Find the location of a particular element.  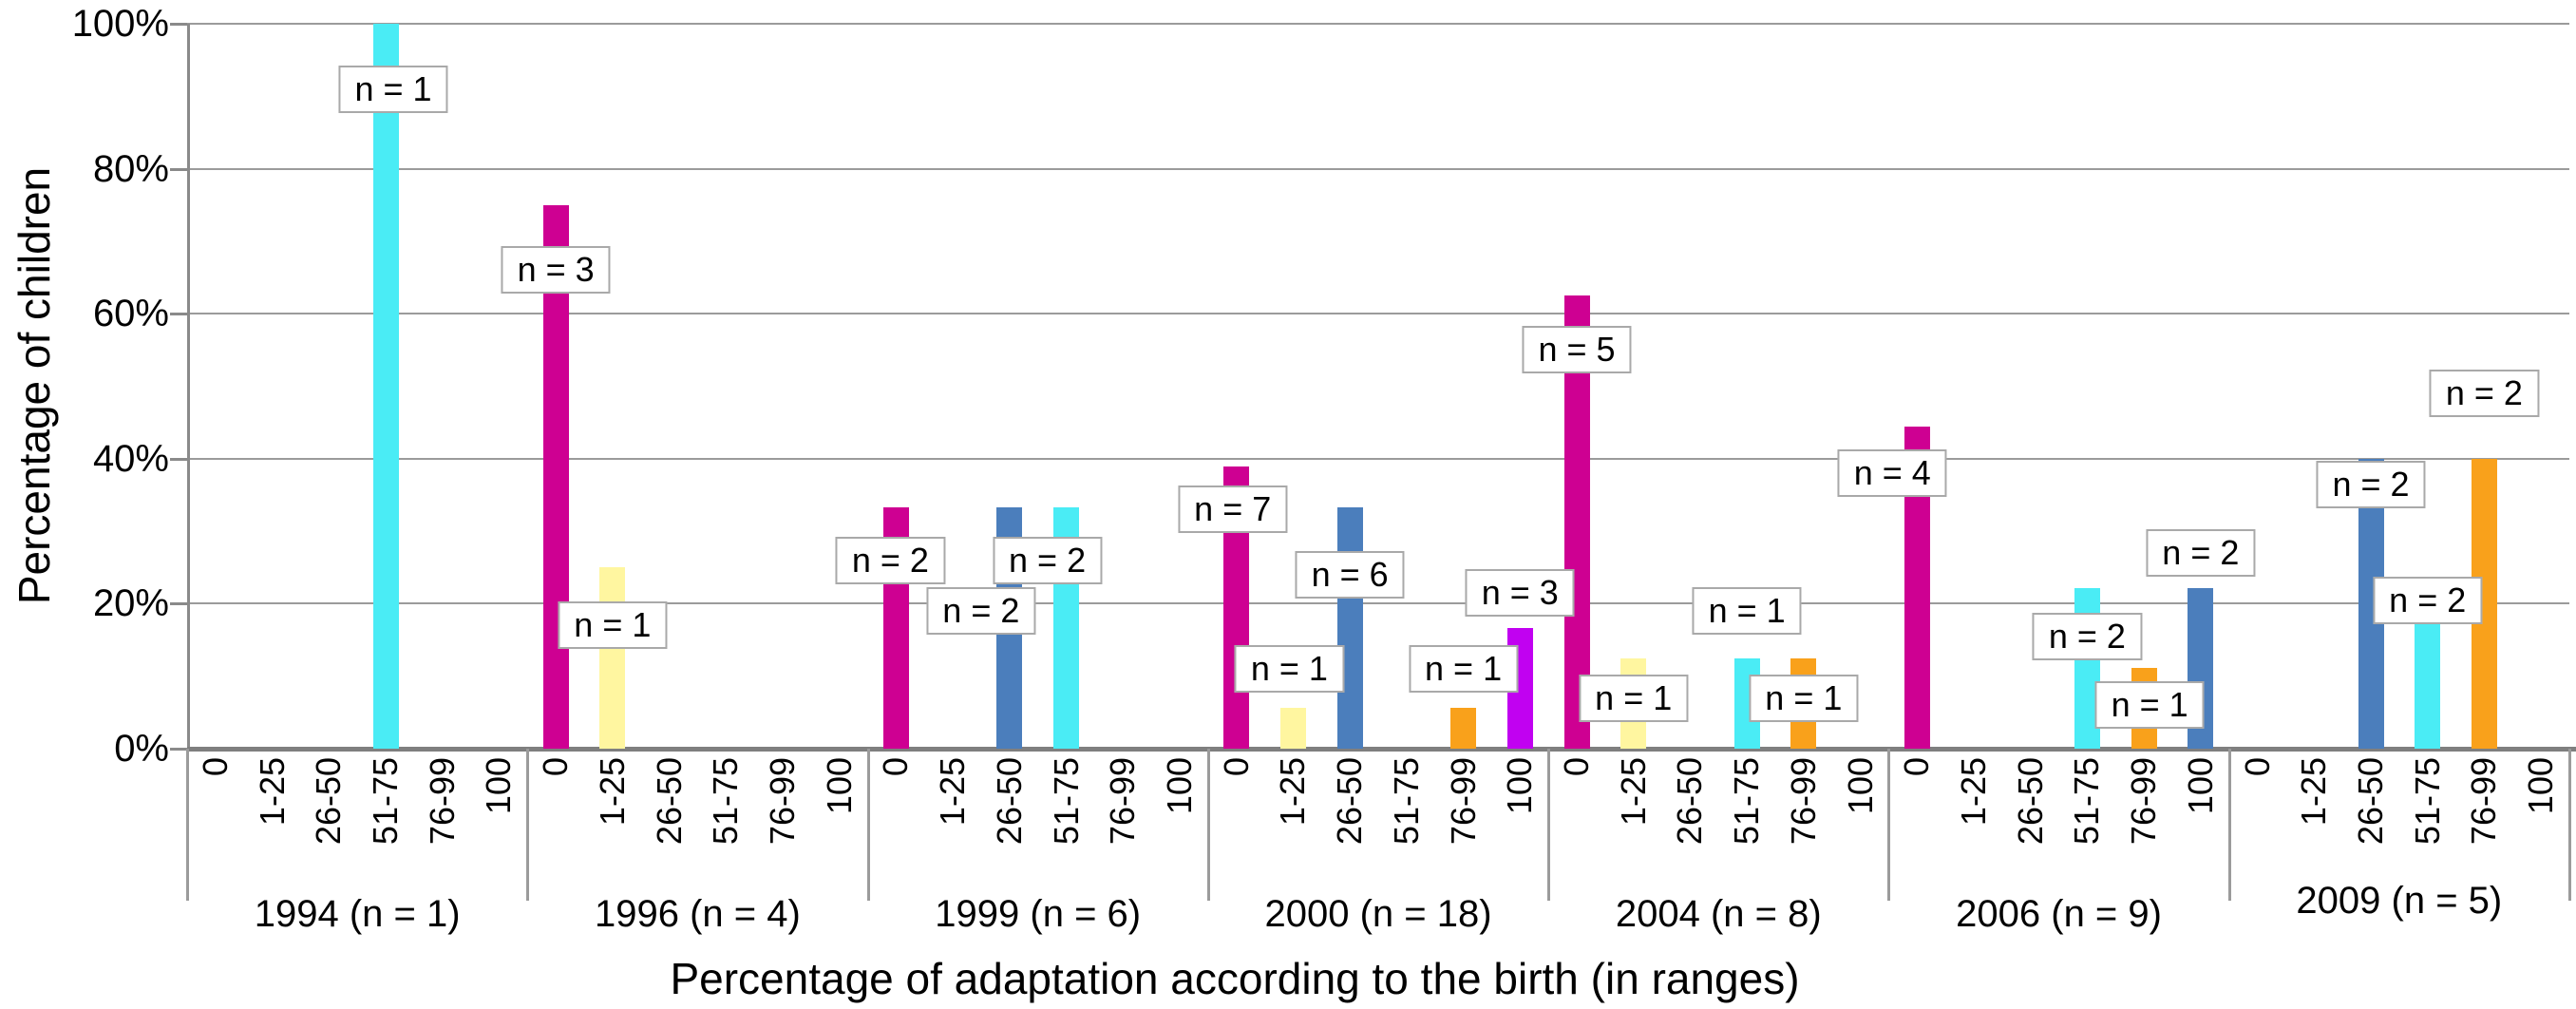

y-tick-label: 60% is located at coordinates (130, 314).